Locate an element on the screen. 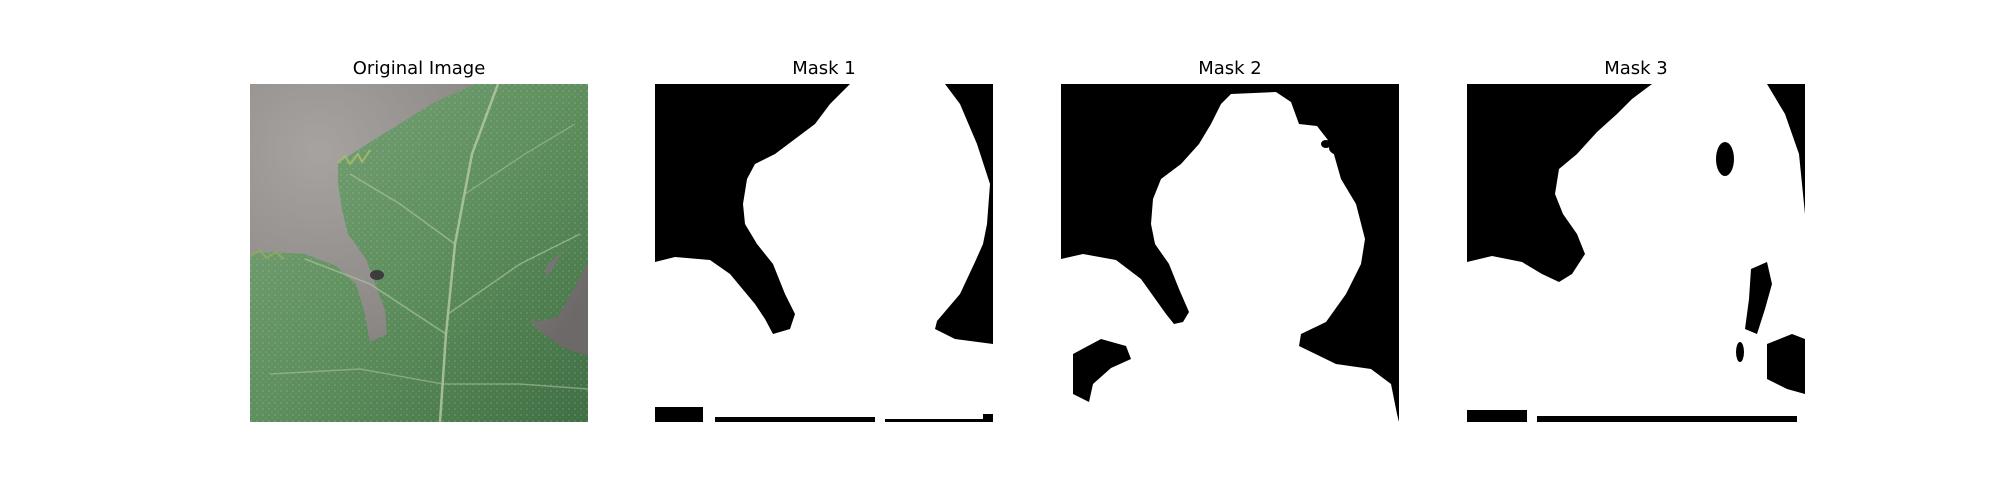  mask-3-image is located at coordinates (1636, 253).